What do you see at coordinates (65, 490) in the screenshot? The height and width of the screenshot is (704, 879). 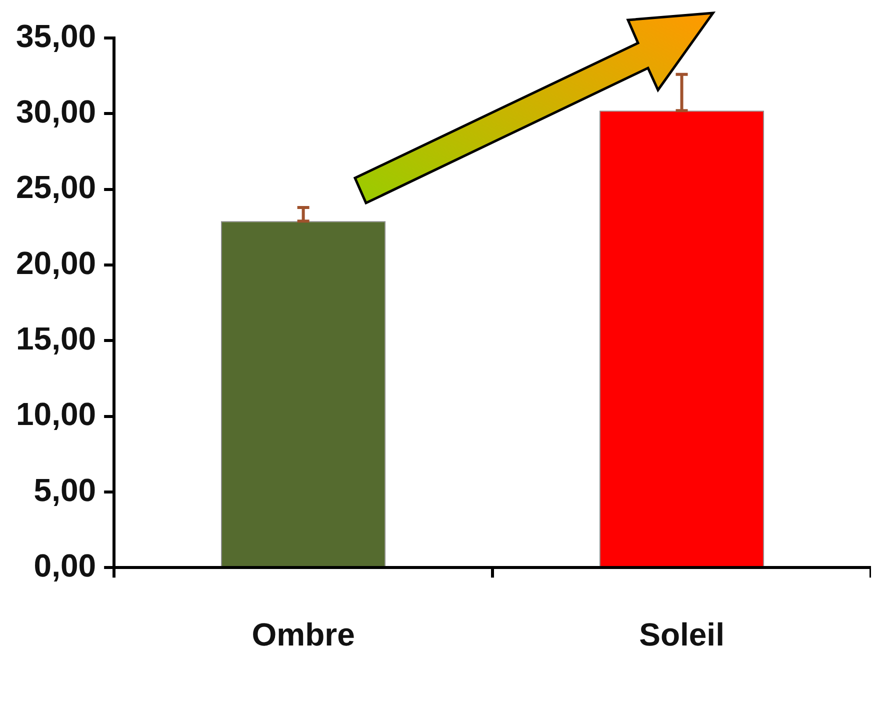 I see `y-tick-label: 5,00` at bounding box center [65, 490].